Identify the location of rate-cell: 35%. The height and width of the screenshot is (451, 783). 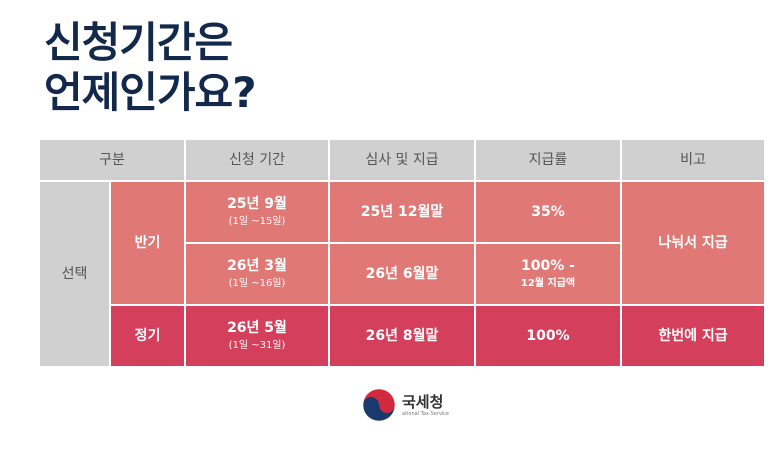
(548, 212).